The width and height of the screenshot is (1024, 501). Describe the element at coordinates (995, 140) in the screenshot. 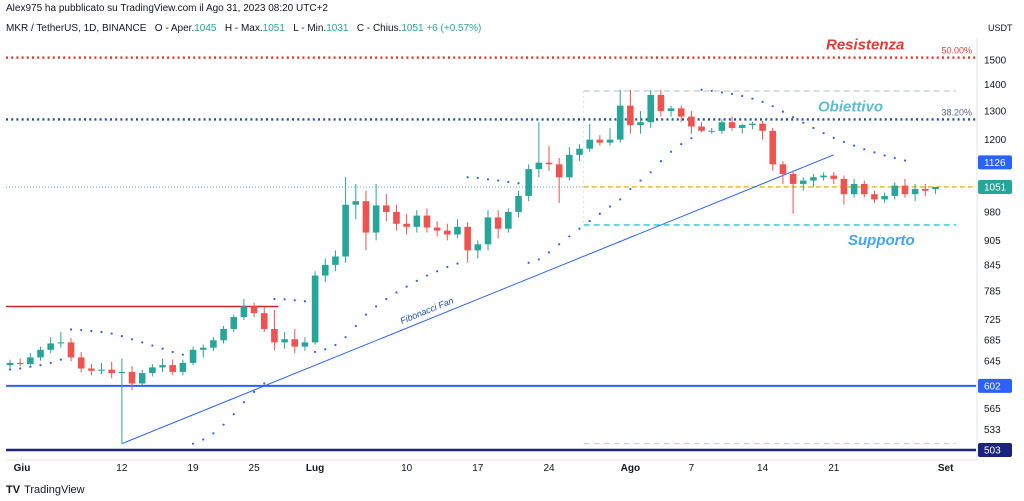

I see `price-tick-label: 1200` at that location.